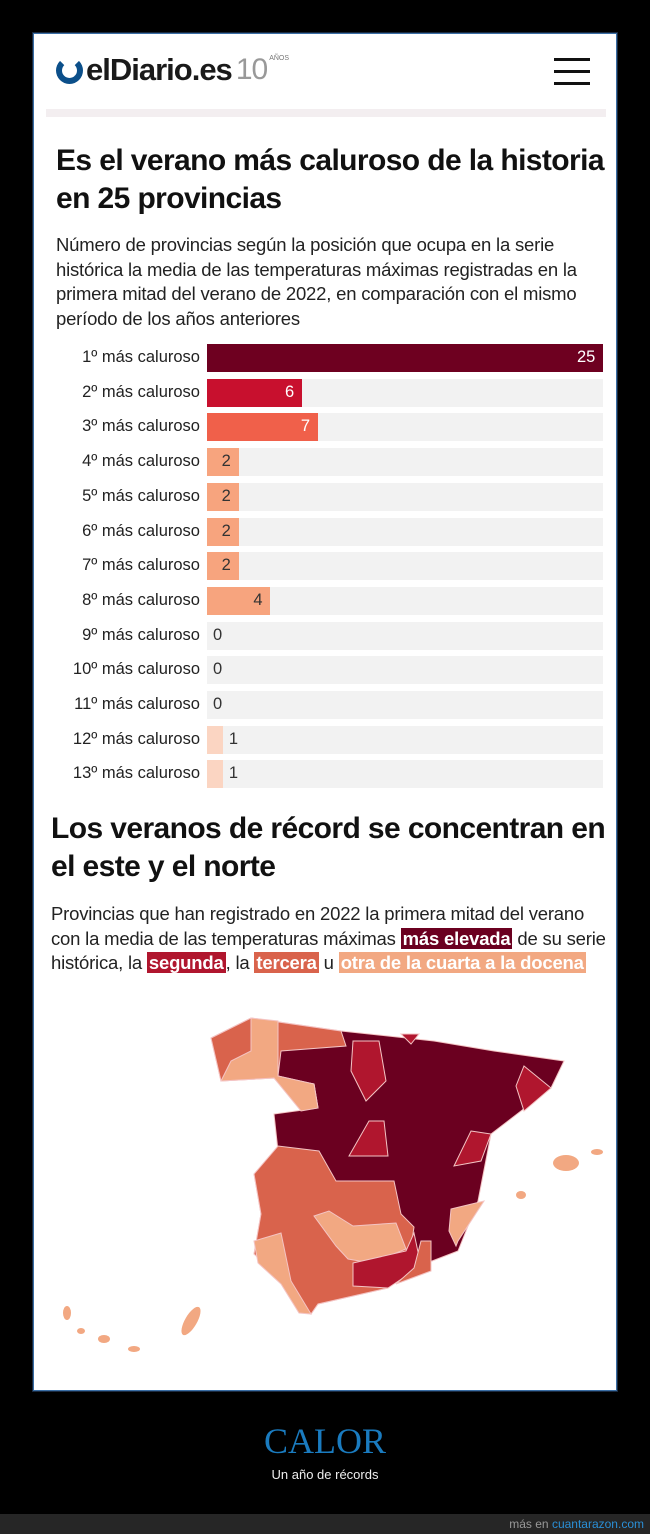  I want to click on post-tagline: Un año de récords, so click(325, 1474).